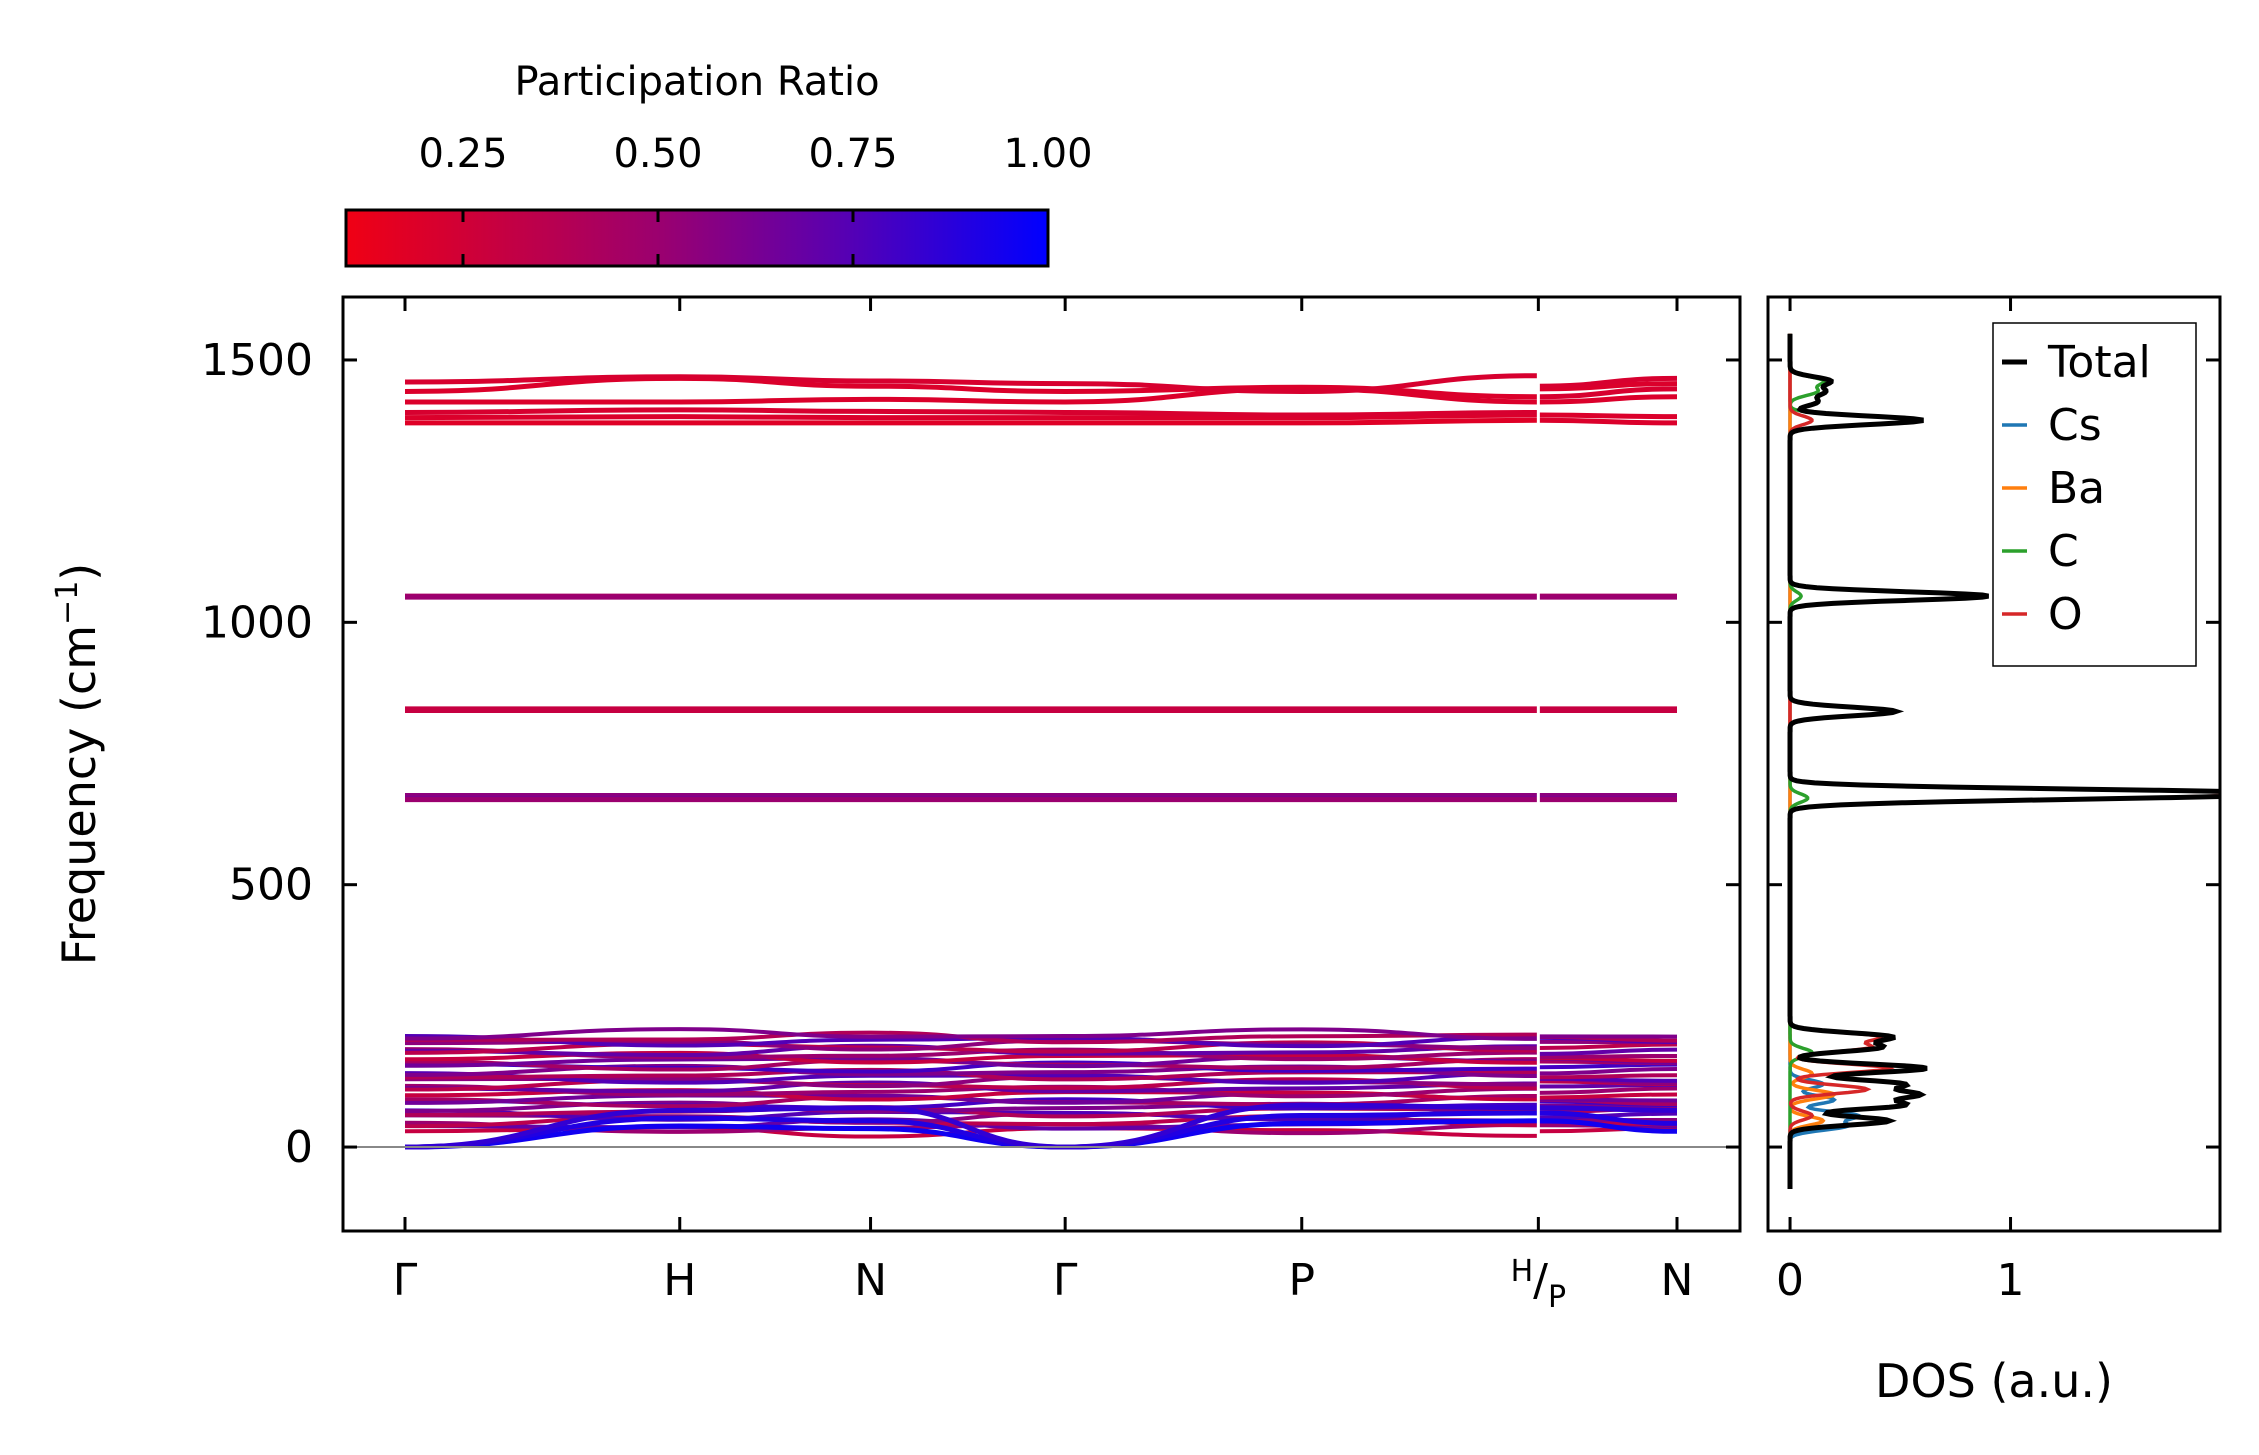 The image size is (2259, 1455). What do you see at coordinates (2099, 362) in the screenshot?
I see `legend-label-total: Total` at bounding box center [2099, 362].